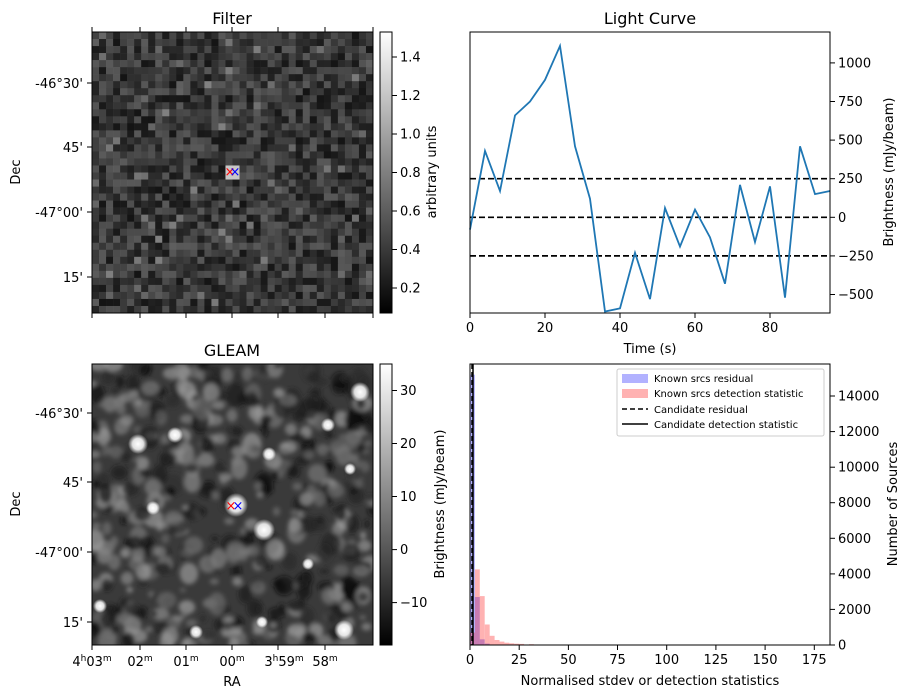 This screenshot has width=913, height=699. I want to click on light-curve-ytick-label: 1000, so click(854, 63).